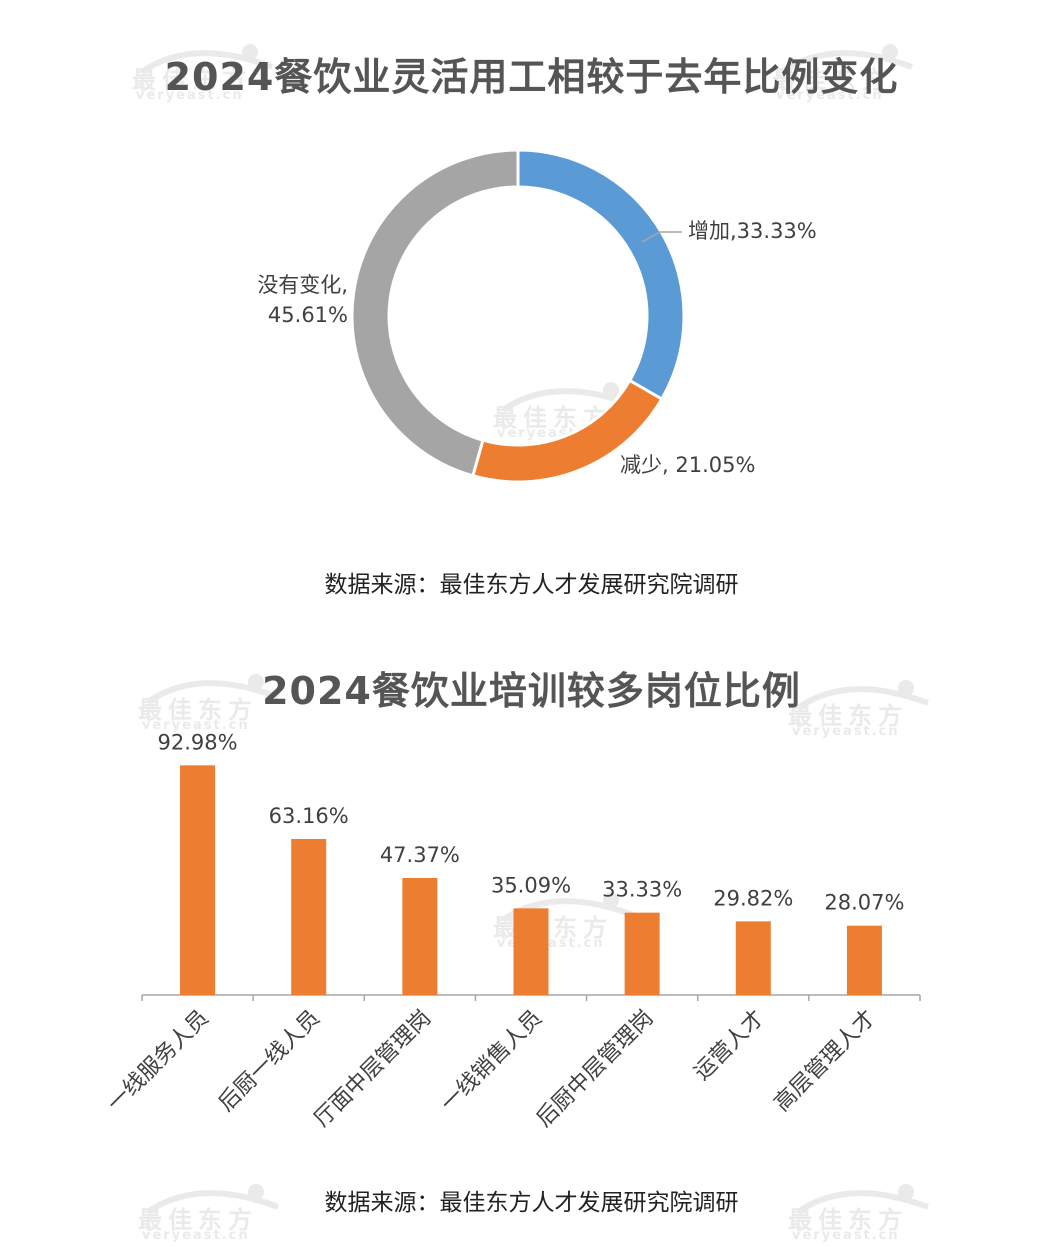 The width and height of the screenshot is (1063, 1260). I want to click on x-tick-label: 后厨中层管理岗, so click(595, 1069).